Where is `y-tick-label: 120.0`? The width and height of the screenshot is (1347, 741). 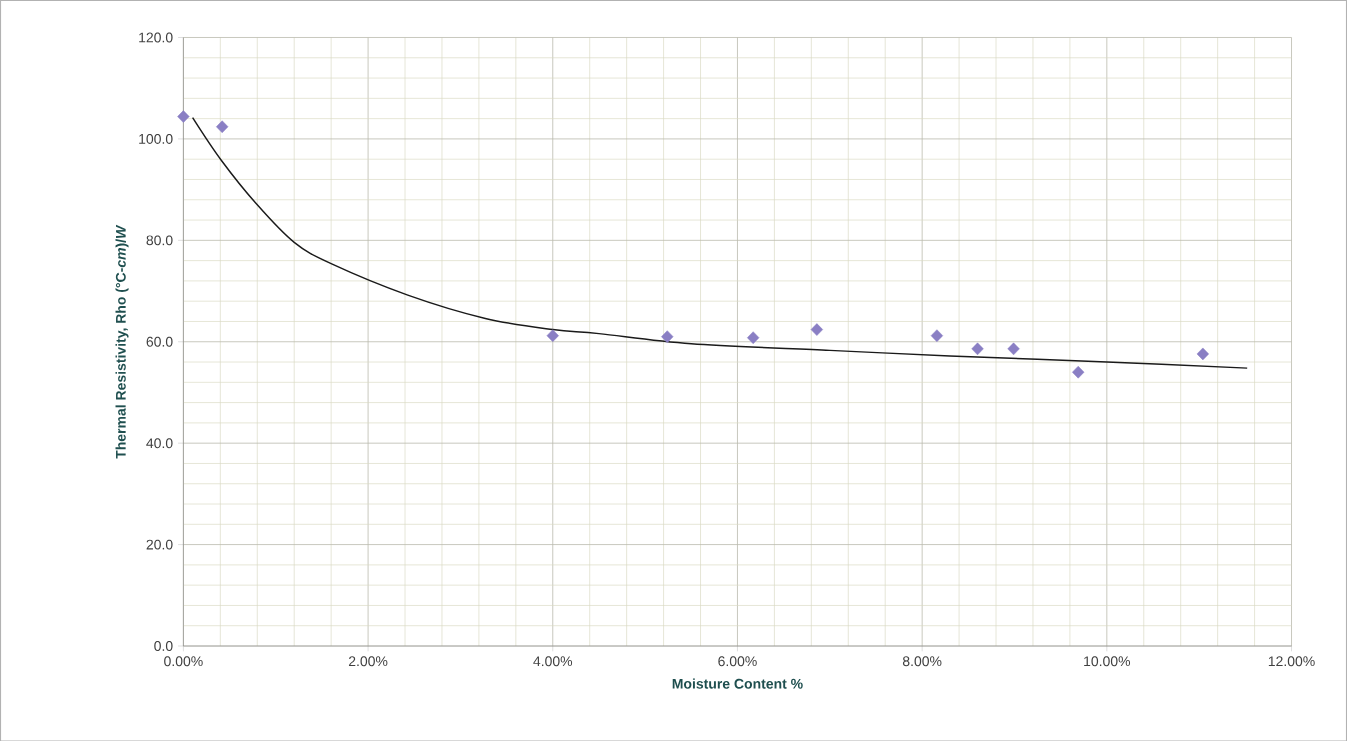 y-tick-label: 120.0 is located at coordinates (156, 37).